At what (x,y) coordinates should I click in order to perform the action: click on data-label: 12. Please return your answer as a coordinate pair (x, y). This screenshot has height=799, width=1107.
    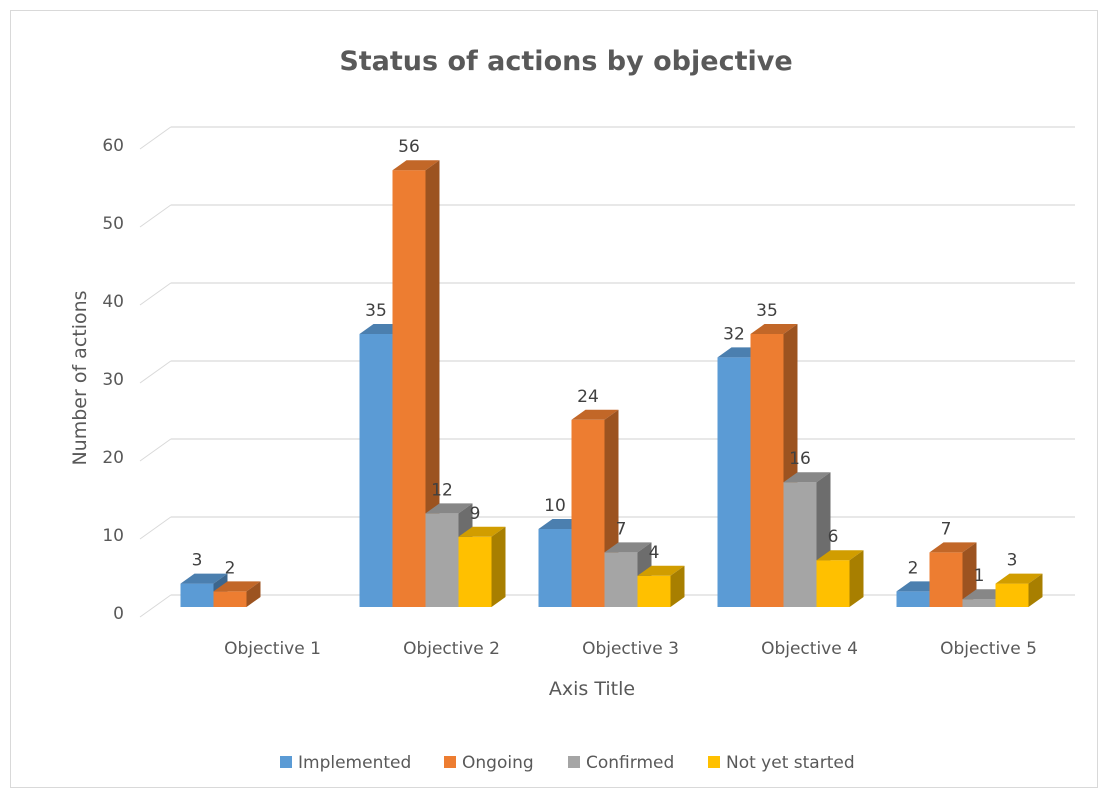
    Looking at the image, I should click on (442, 490).